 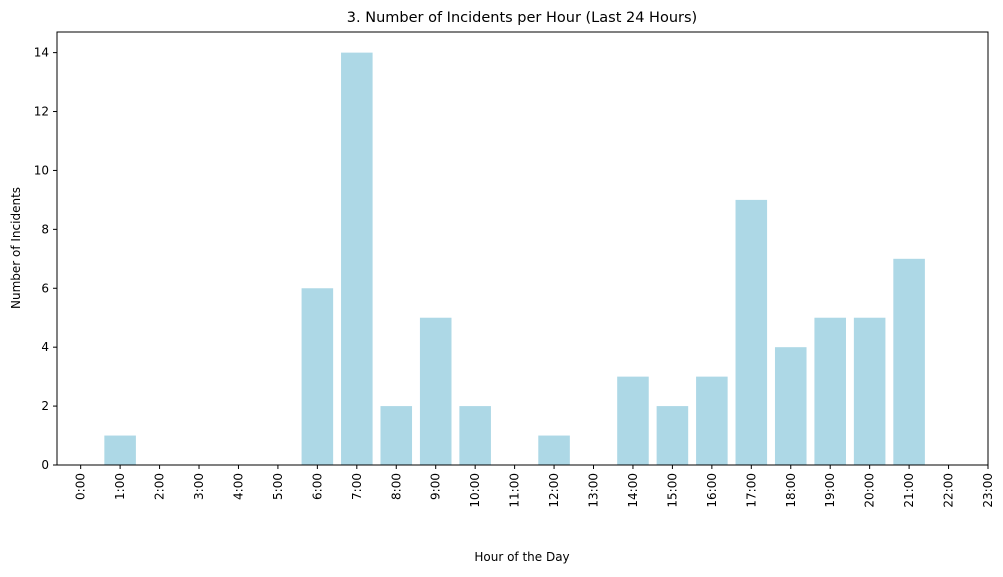 I want to click on y-axis-label: Number of Incidents, so click(x=16, y=248).